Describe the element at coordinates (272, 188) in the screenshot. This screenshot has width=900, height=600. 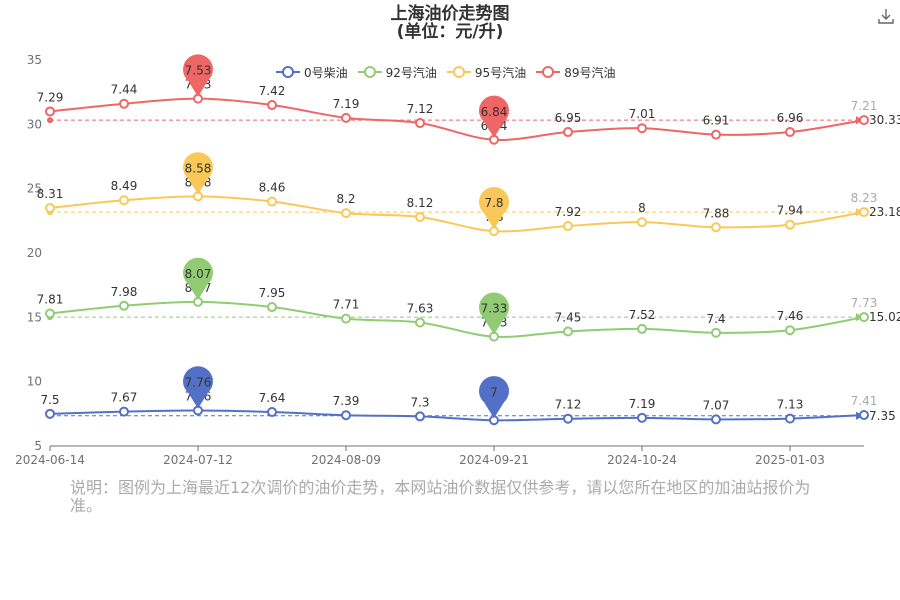
I see `data-label: 8.46` at that location.